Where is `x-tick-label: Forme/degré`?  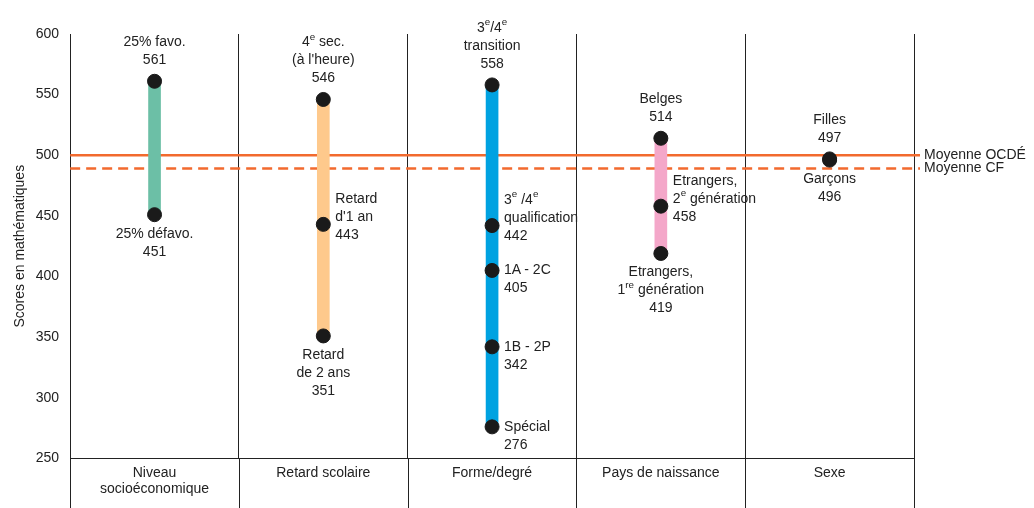 x-tick-label: Forme/degré is located at coordinates (492, 471).